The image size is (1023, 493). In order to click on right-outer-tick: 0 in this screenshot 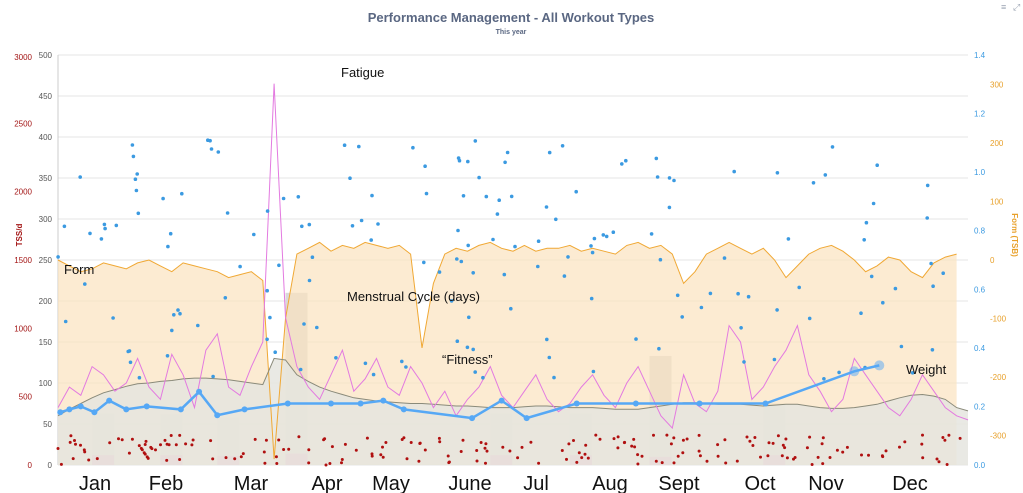, I will do `click(992, 260)`.